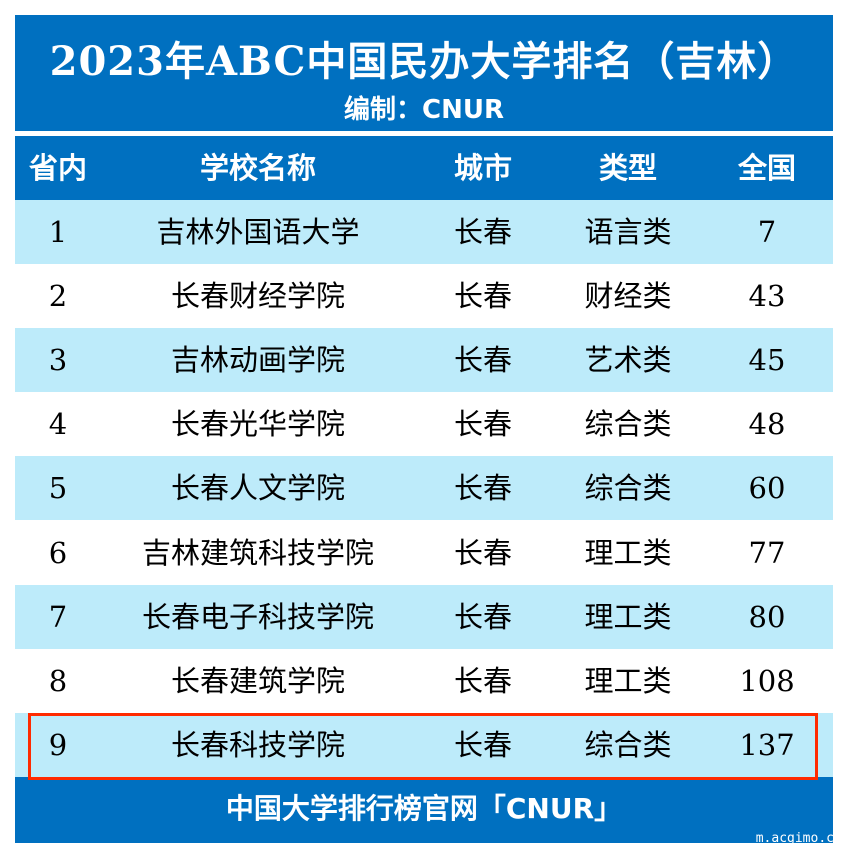 The height and width of the screenshot is (858, 848). Describe the element at coordinates (483, 168) in the screenshot. I see `header-city: 城市` at that location.